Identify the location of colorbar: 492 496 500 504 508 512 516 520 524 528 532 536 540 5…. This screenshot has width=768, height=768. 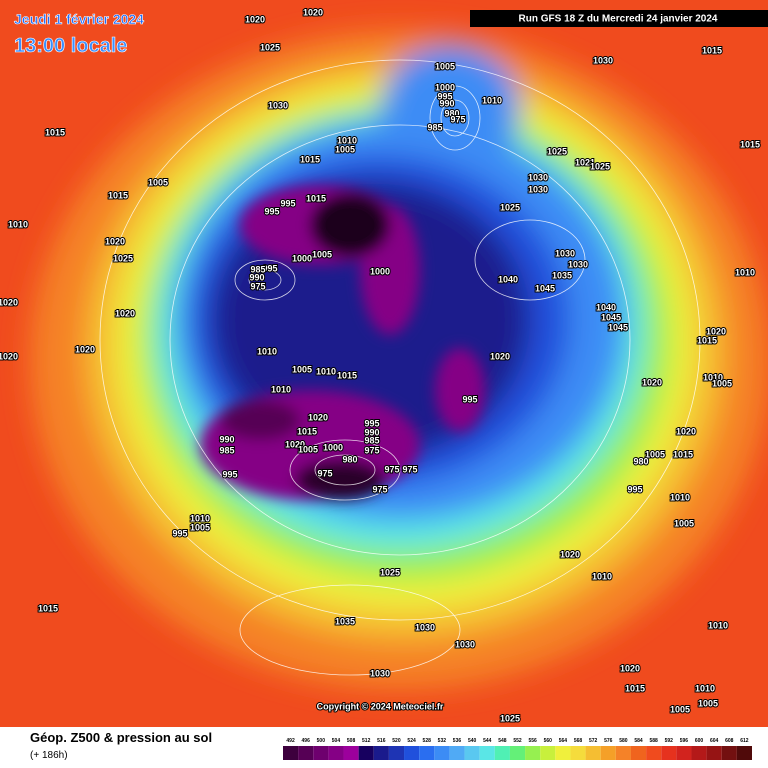
(517, 749).